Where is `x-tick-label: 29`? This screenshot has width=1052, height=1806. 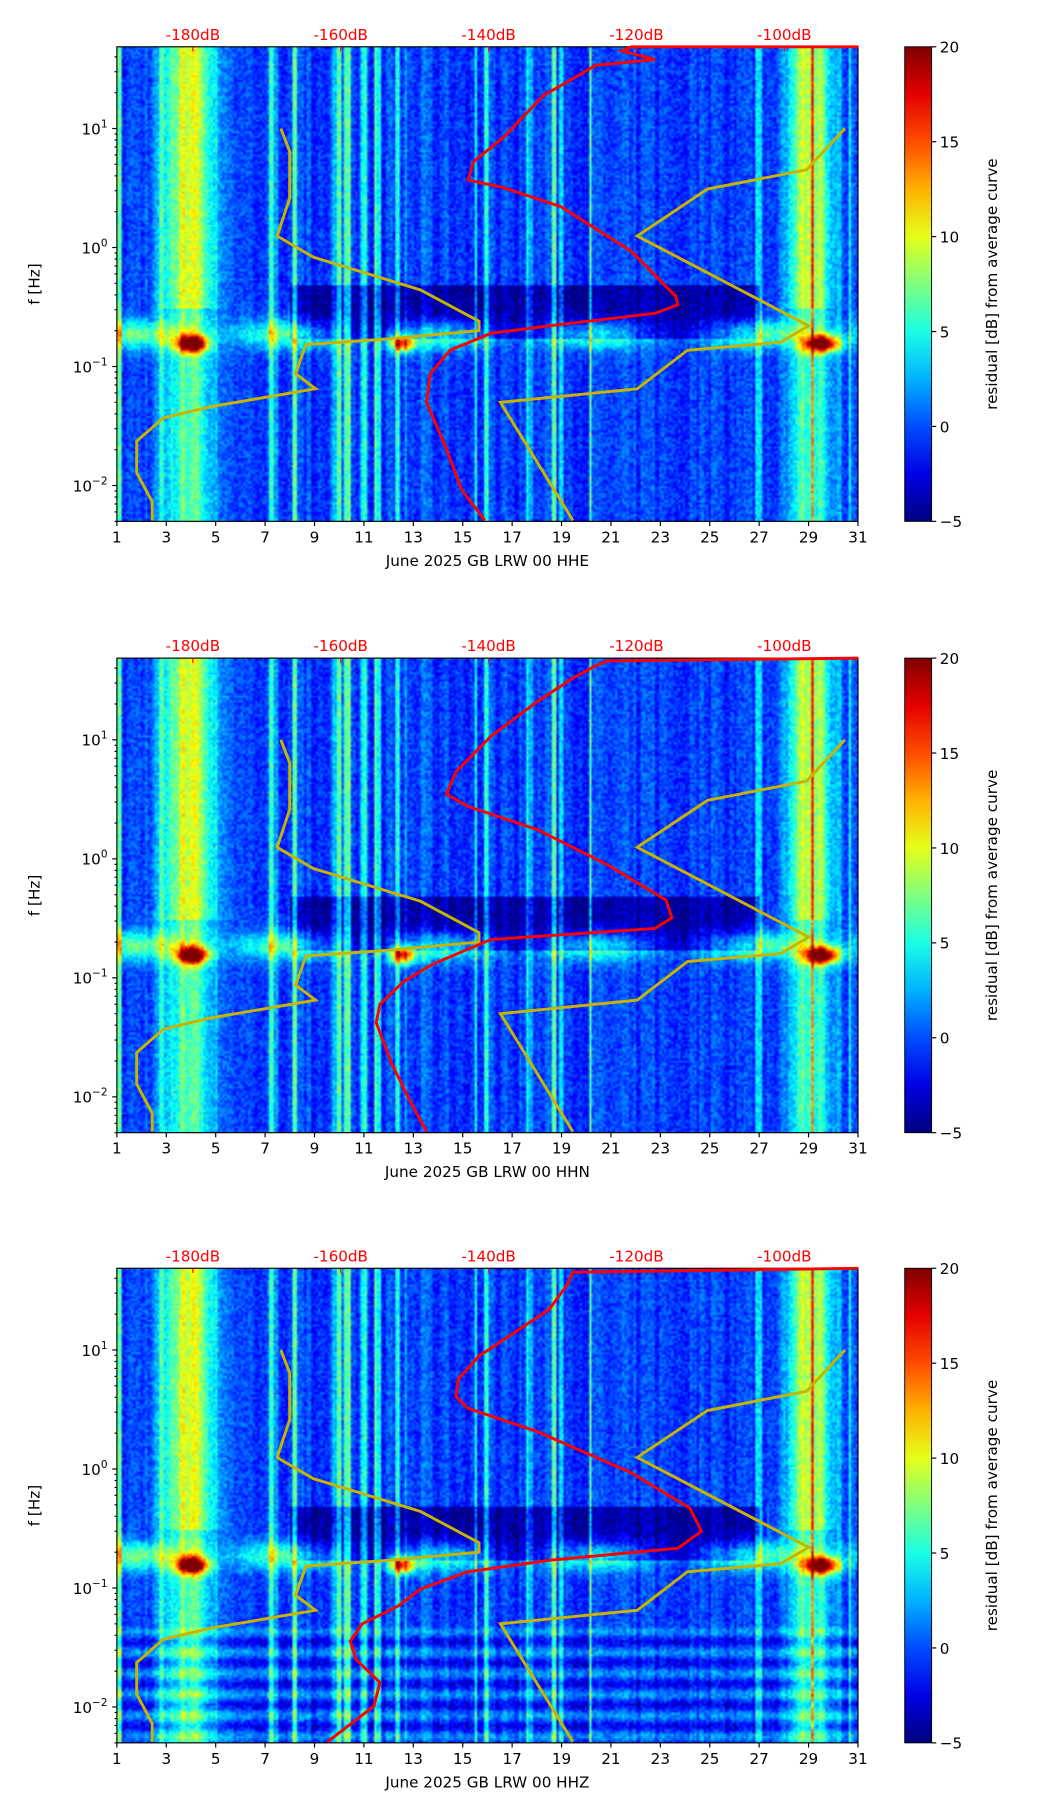 x-tick-label: 29 is located at coordinates (808, 1149).